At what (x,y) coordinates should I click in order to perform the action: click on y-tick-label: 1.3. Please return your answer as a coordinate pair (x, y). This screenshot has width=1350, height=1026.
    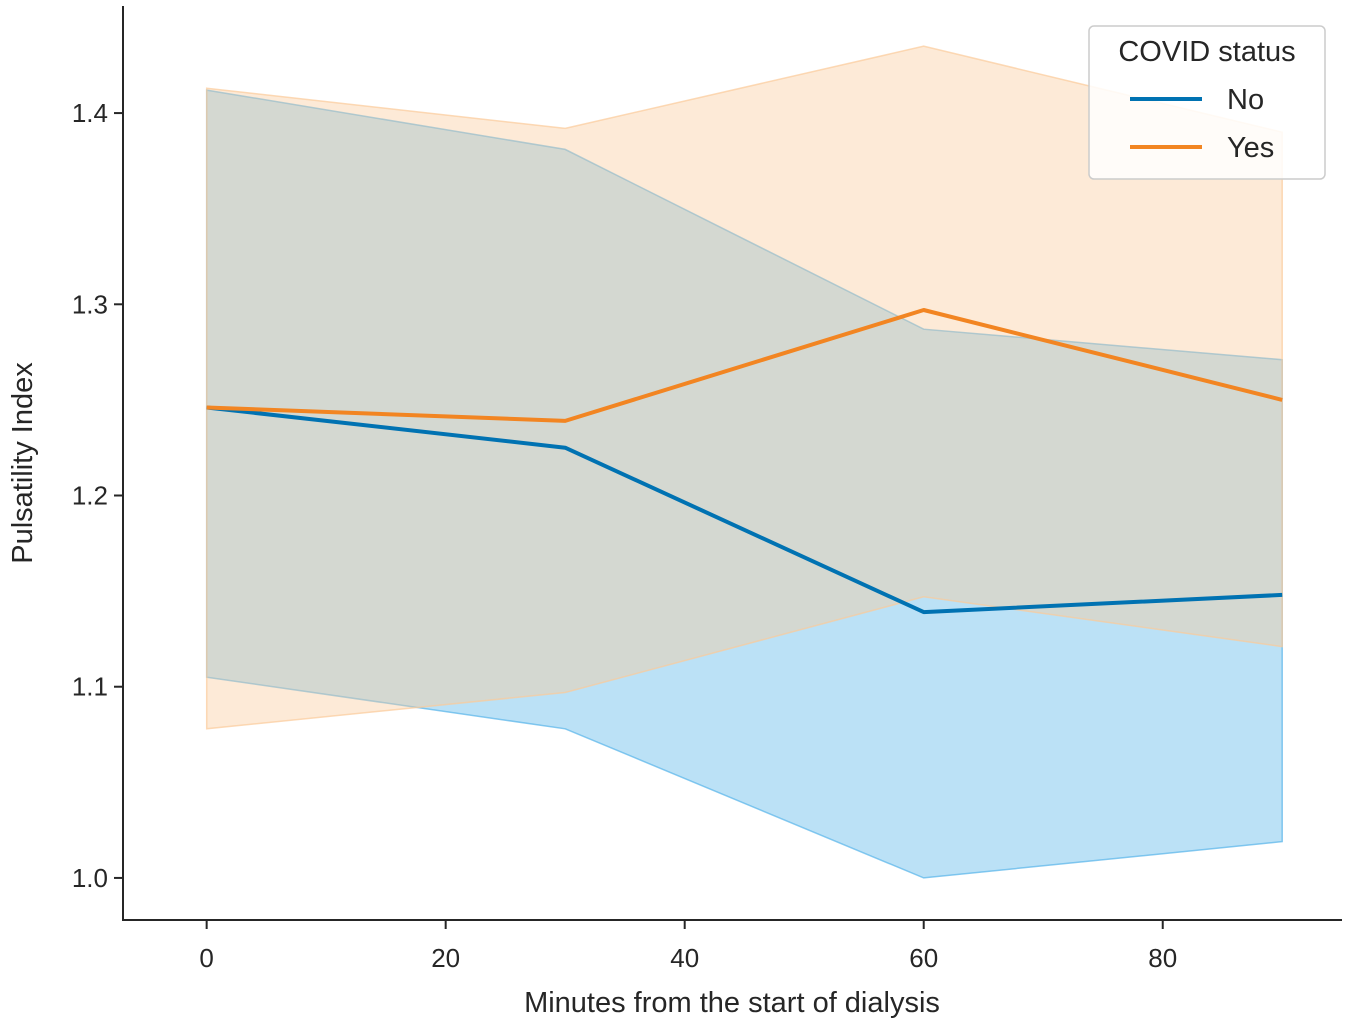
    Looking at the image, I should click on (90, 304).